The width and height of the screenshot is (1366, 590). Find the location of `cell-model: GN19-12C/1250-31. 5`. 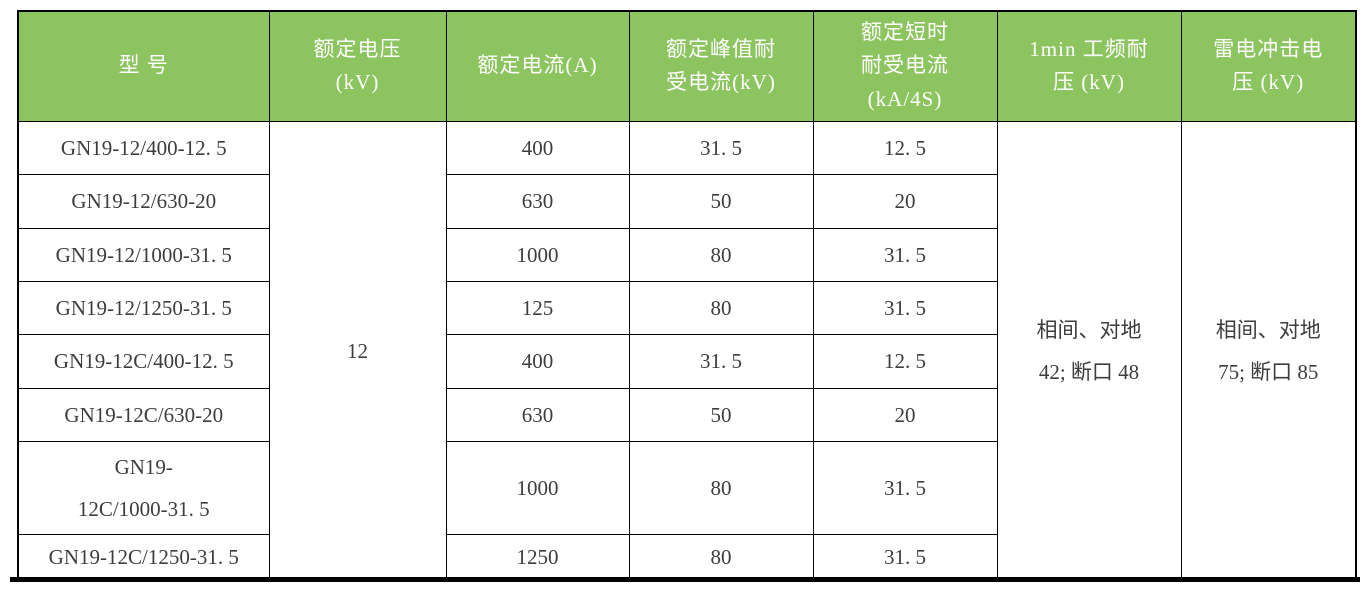

cell-model: GN19-12C/1250-31. 5 is located at coordinates (143, 557).